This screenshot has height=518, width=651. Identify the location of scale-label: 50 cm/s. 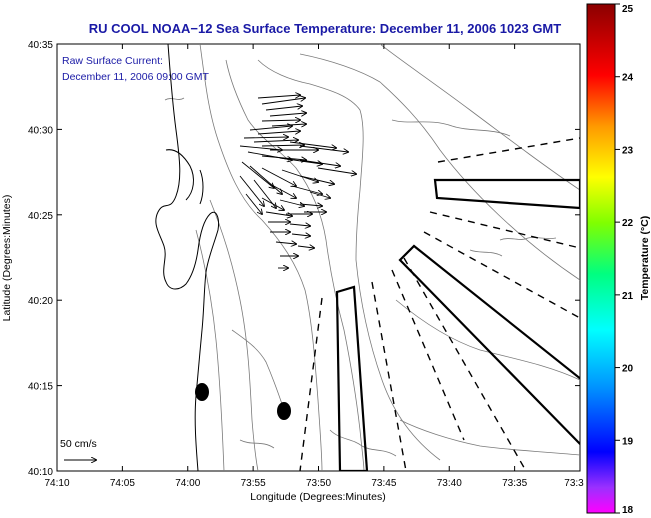
(78, 444).